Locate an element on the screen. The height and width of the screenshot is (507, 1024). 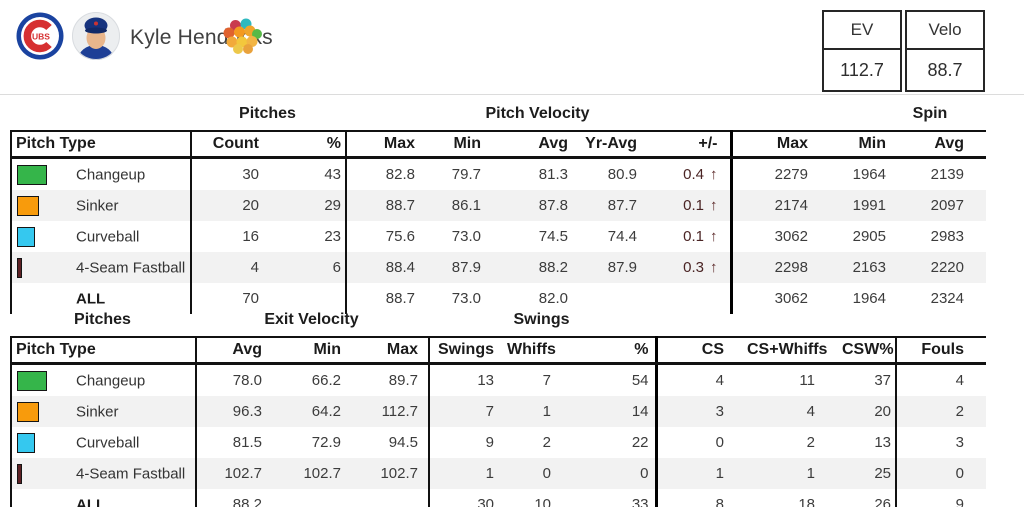
velo-label: Velo is located at coordinates (945, 31).